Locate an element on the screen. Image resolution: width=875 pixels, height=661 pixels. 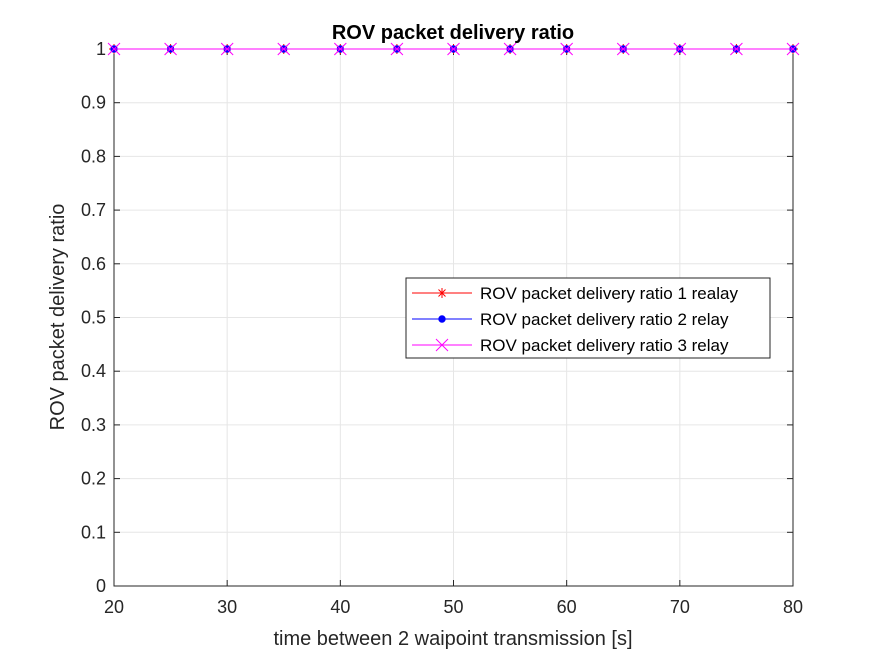
legend-label: ROV packet delivery ratio 2 relay is located at coordinates (604, 319).